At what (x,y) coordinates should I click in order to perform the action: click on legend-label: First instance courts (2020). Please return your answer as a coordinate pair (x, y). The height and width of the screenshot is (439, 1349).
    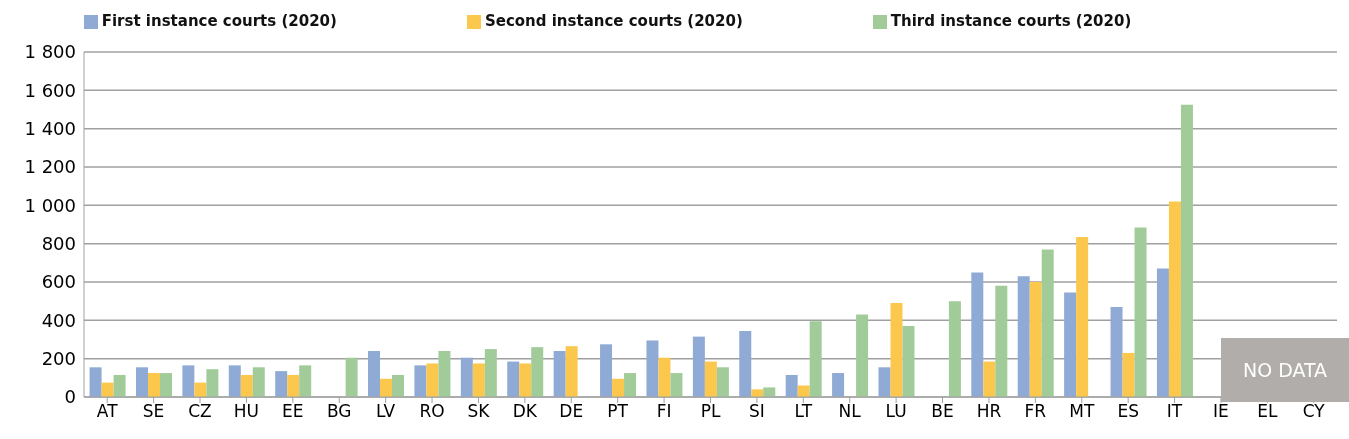
    Looking at the image, I should click on (219, 21).